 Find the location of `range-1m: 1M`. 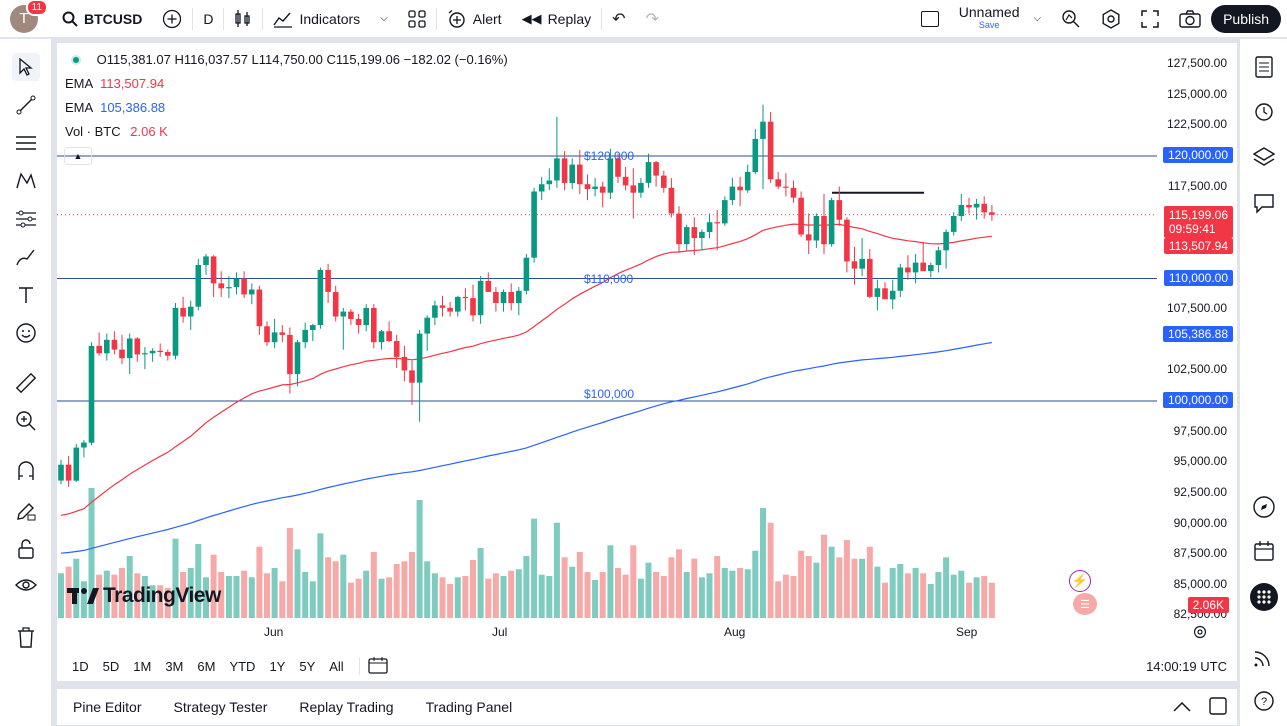

range-1m: 1M is located at coordinates (142, 666).